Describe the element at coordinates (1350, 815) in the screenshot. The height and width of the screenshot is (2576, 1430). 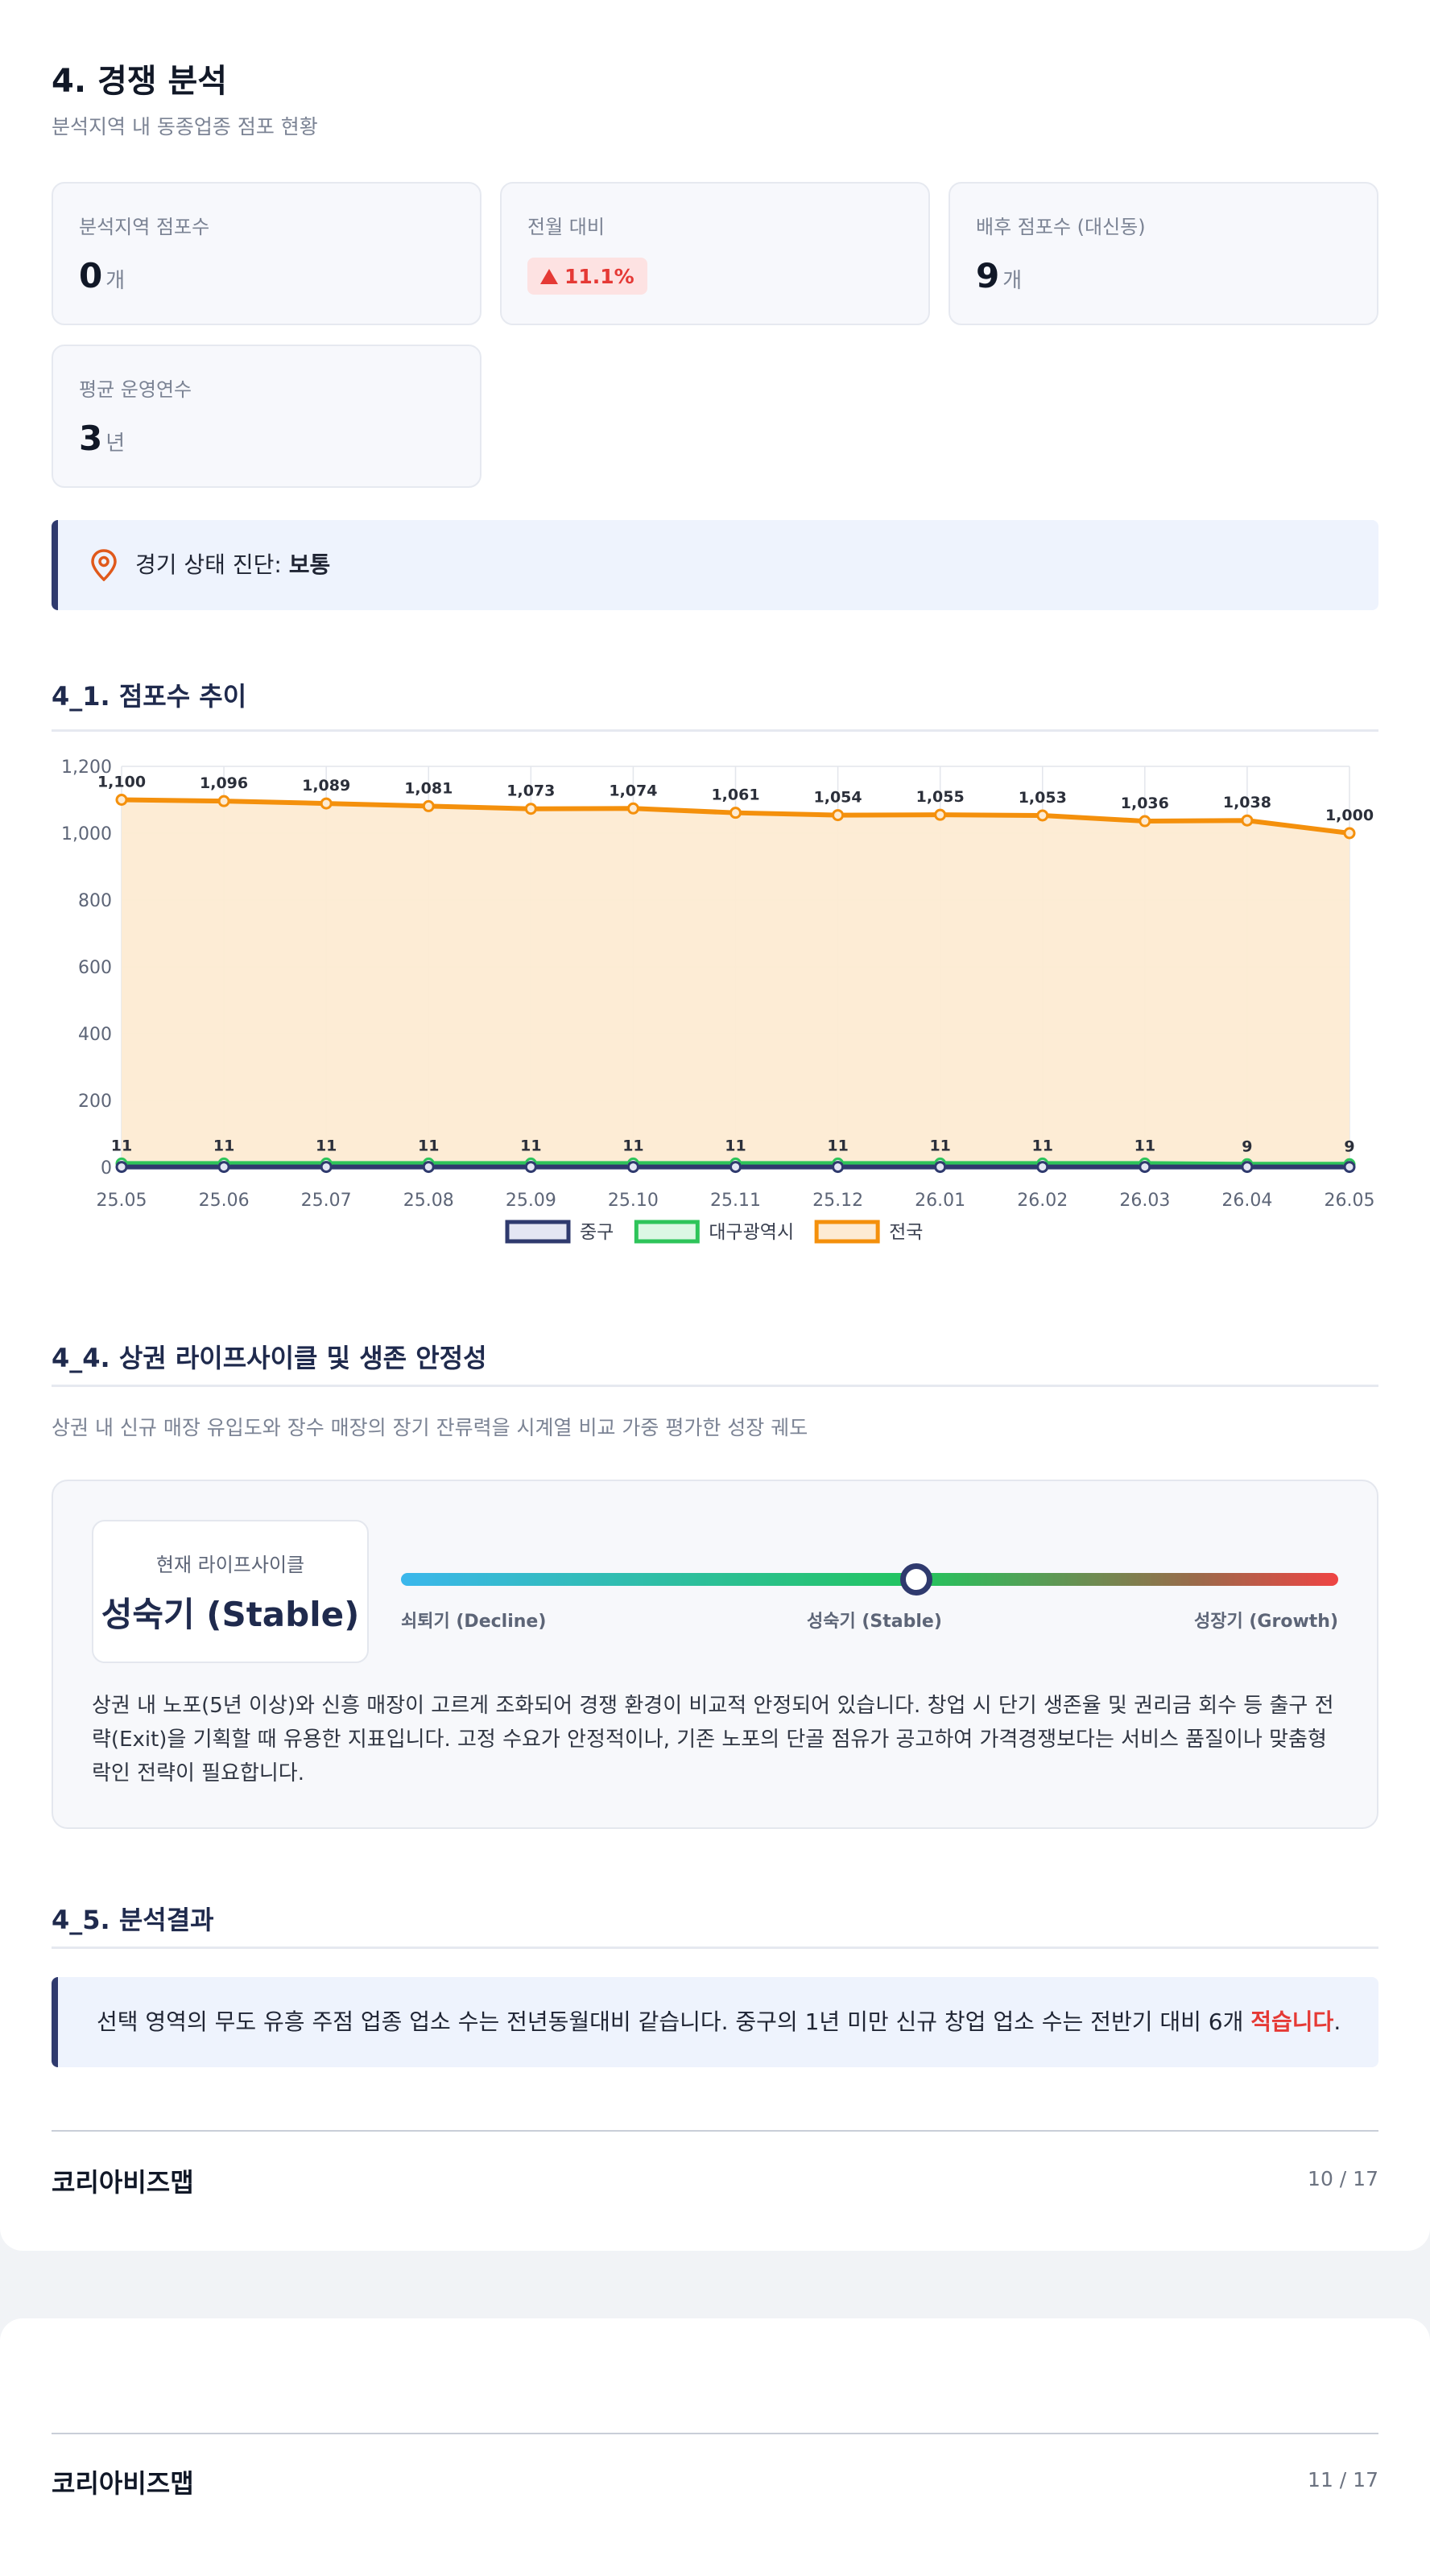
I see `data-label: 1,000` at that location.